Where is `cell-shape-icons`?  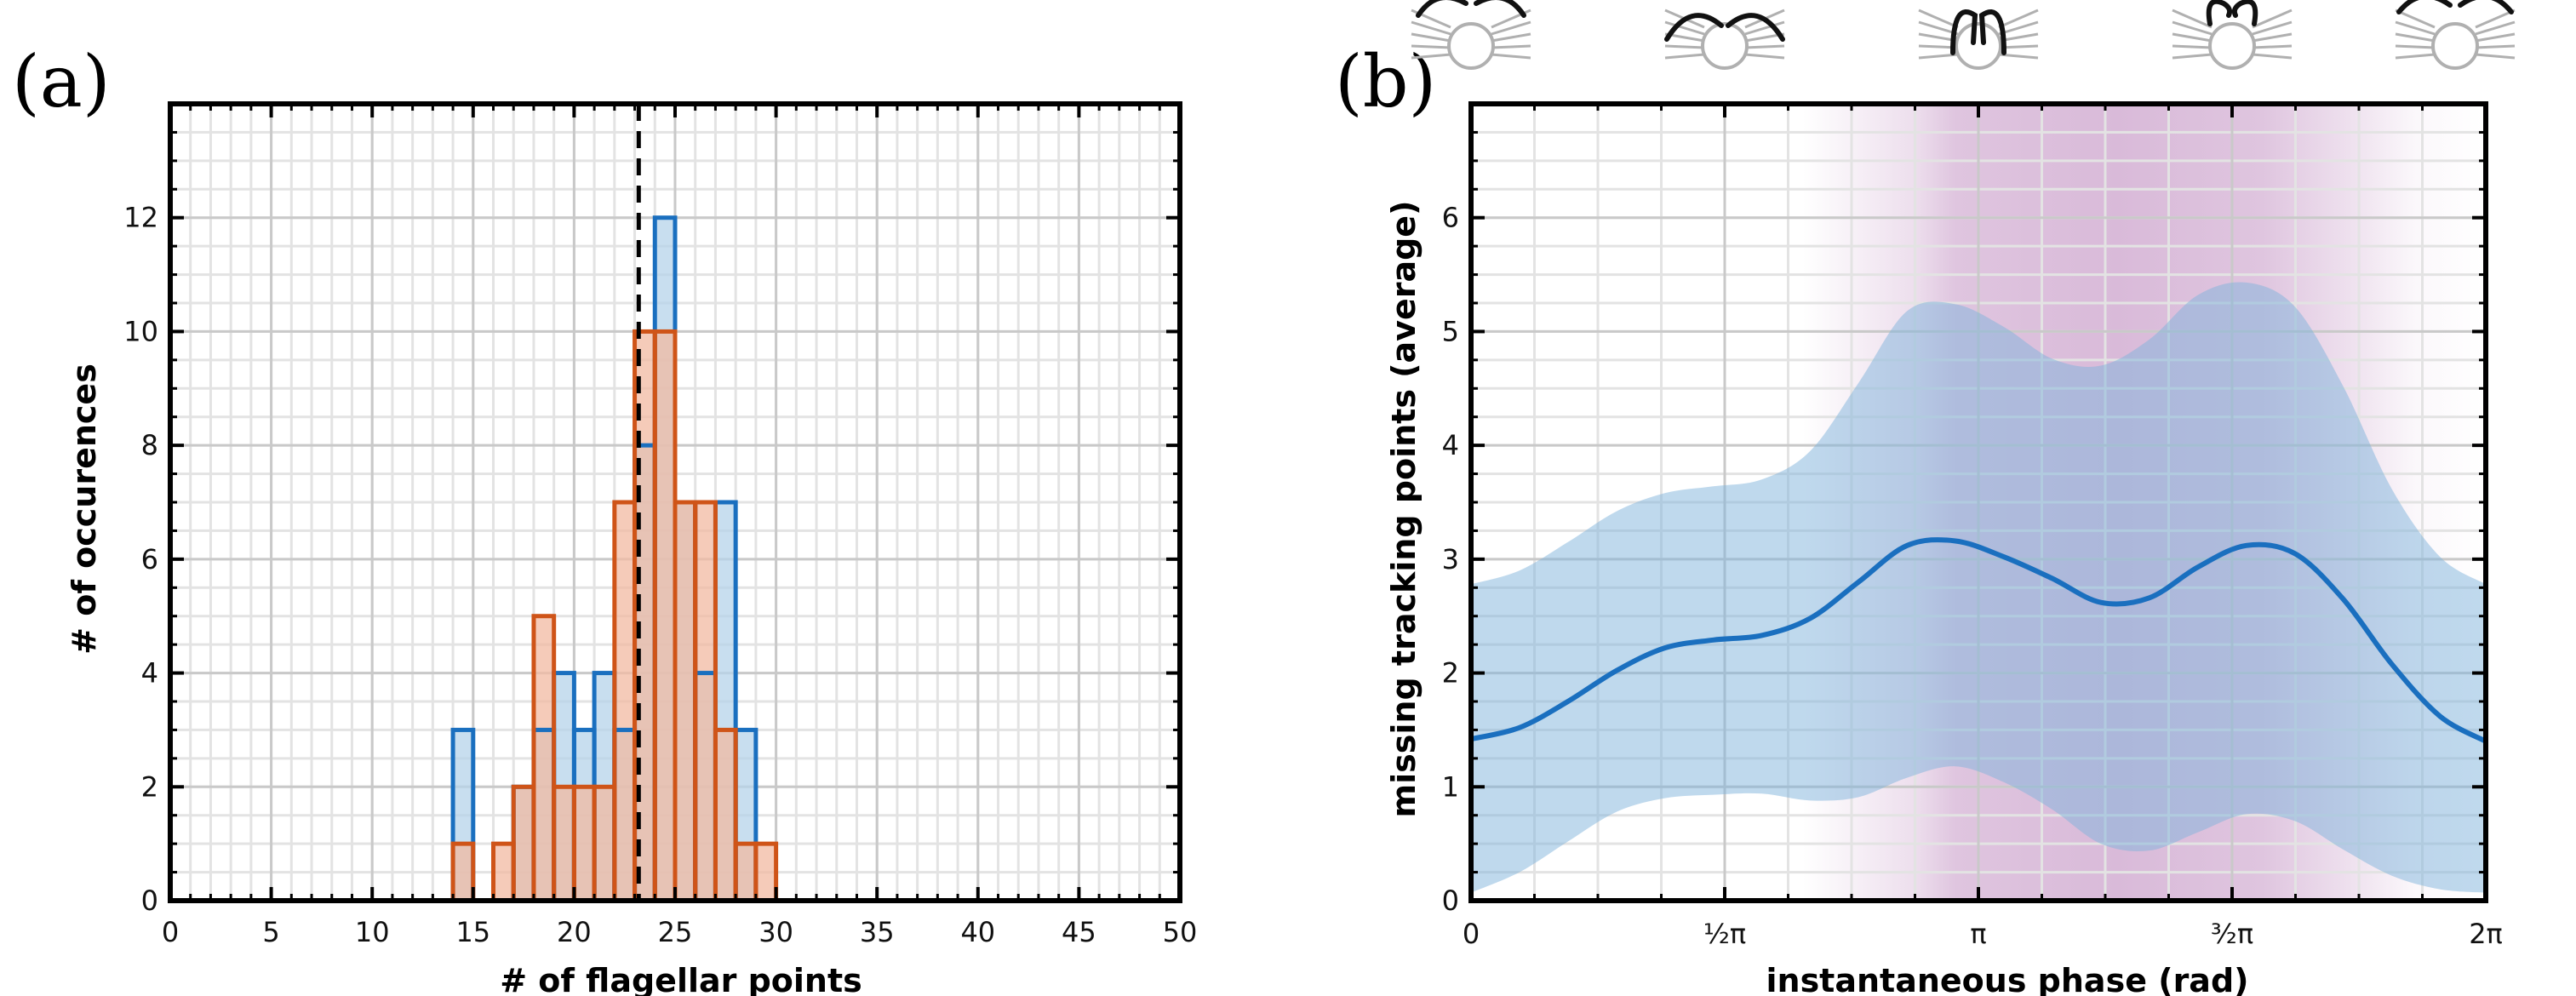 cell-shape-icons is located at coordinates (1963, 35).